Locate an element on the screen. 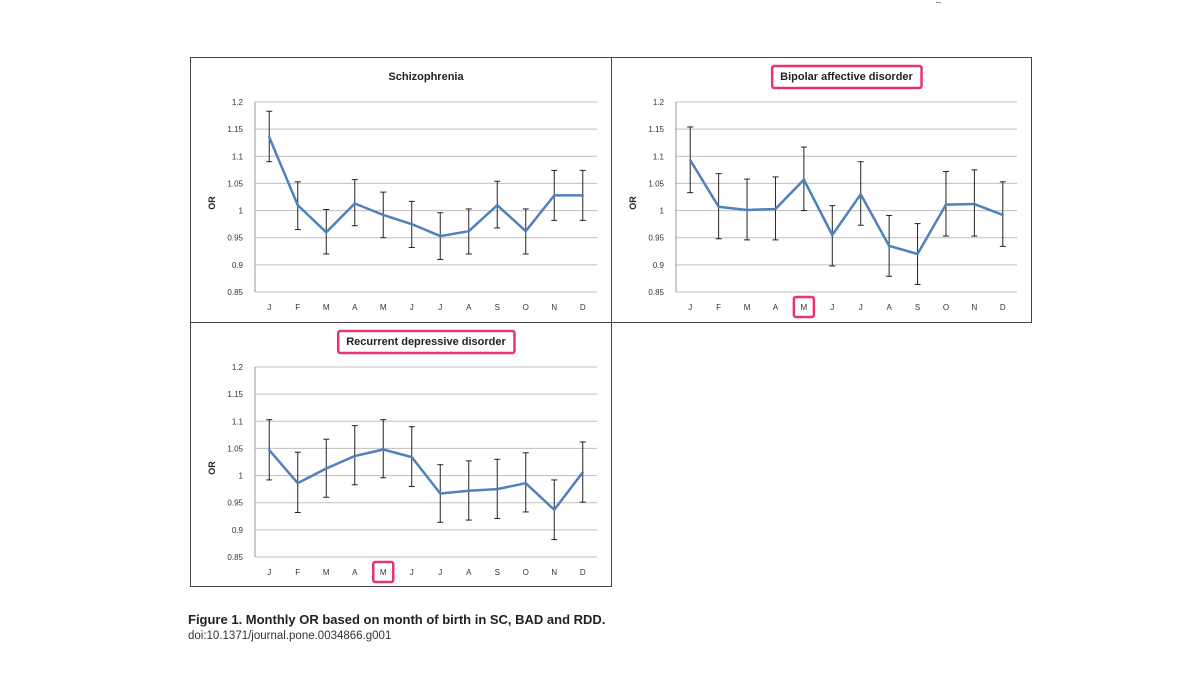  x-tick-label: S is located at coordinates (917, 307).